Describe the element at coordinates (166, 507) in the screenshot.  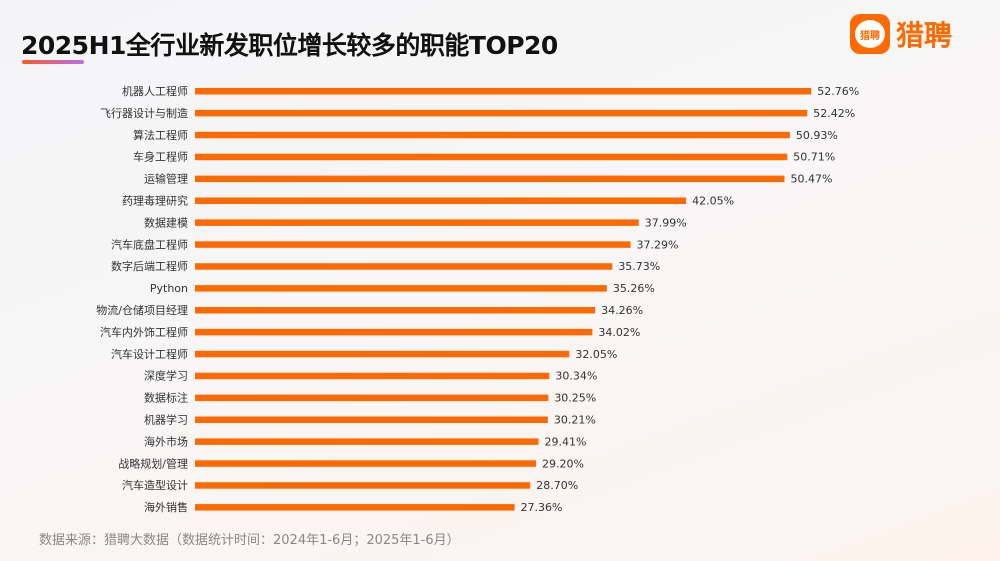
I see `category-label: 海外销售` at that location.